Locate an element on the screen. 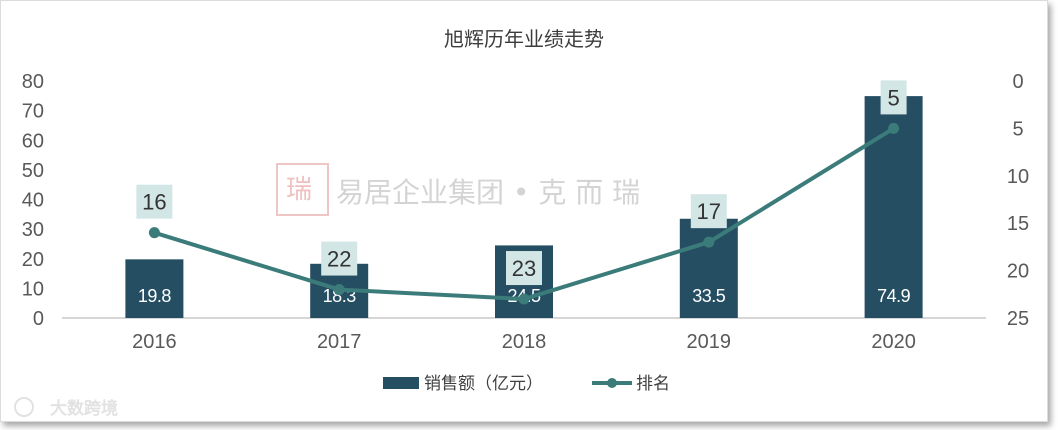  bar-value-label: 33.5 is located at coordinates (709, 296).